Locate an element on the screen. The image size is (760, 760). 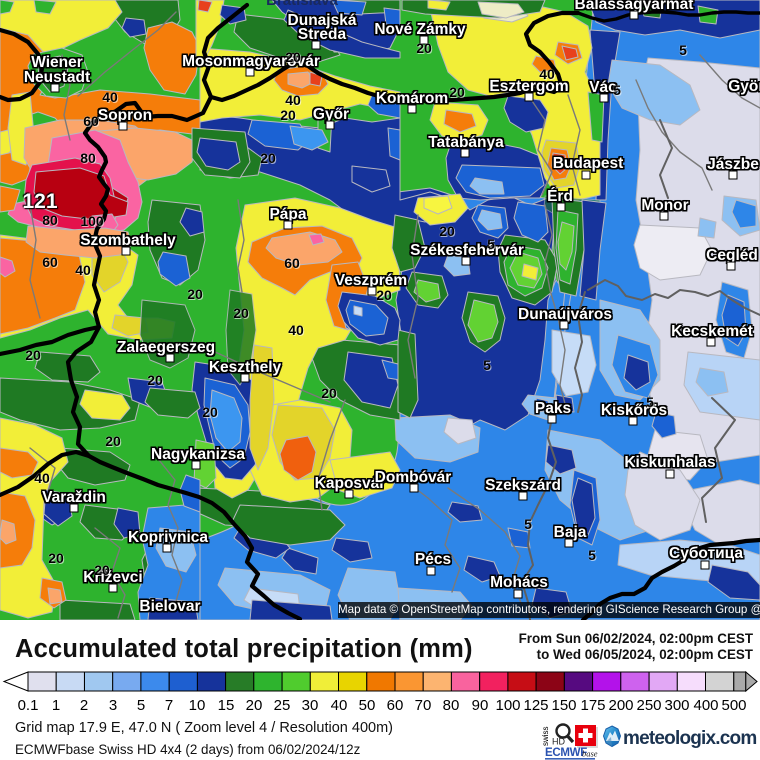
svg-text: meteologix.com is located at coordinates (689, 738).